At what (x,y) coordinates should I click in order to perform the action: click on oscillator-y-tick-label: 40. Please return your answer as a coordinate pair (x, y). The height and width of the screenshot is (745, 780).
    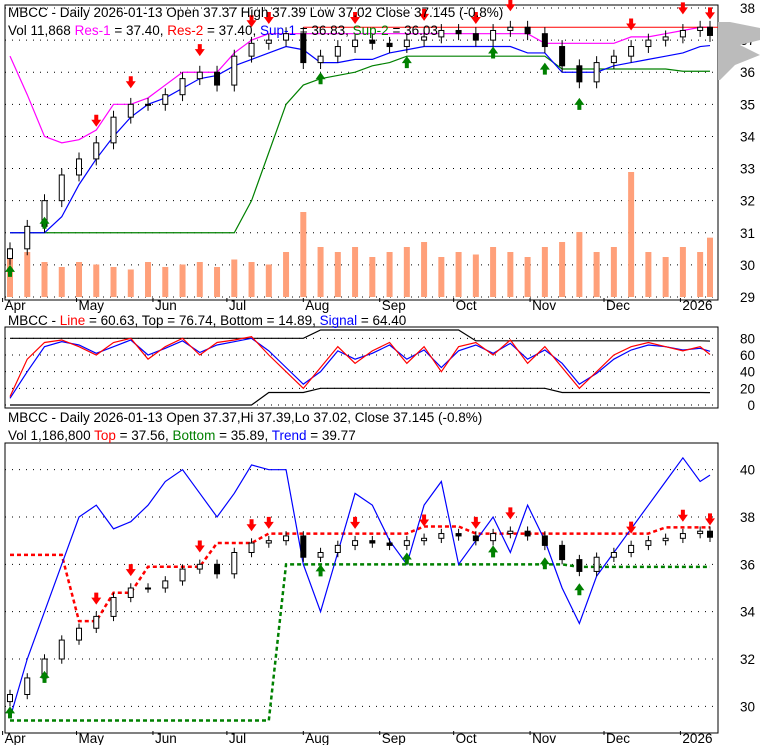
    Looking at the image, I should click on (747, 372).